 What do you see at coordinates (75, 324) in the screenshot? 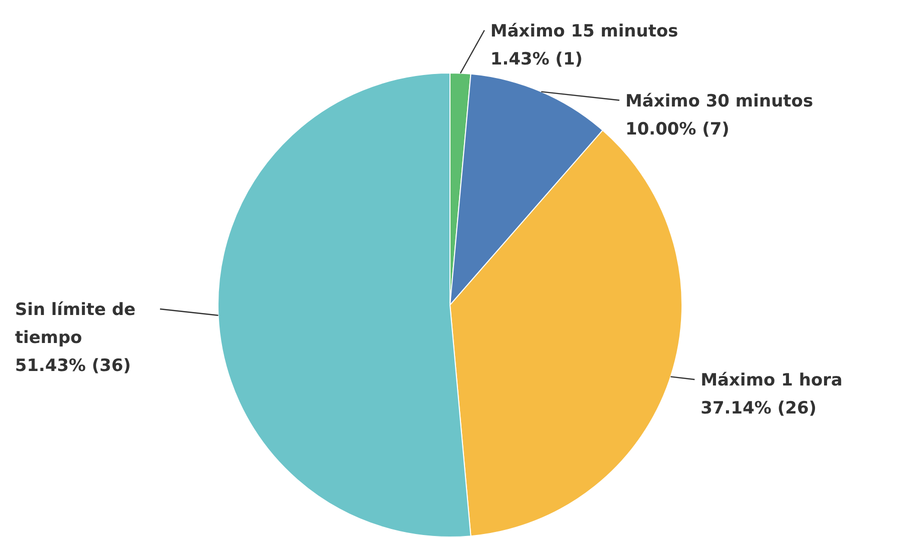
I see `slice-label: Sin límite de tiempo` at bounding box center [75, 324].